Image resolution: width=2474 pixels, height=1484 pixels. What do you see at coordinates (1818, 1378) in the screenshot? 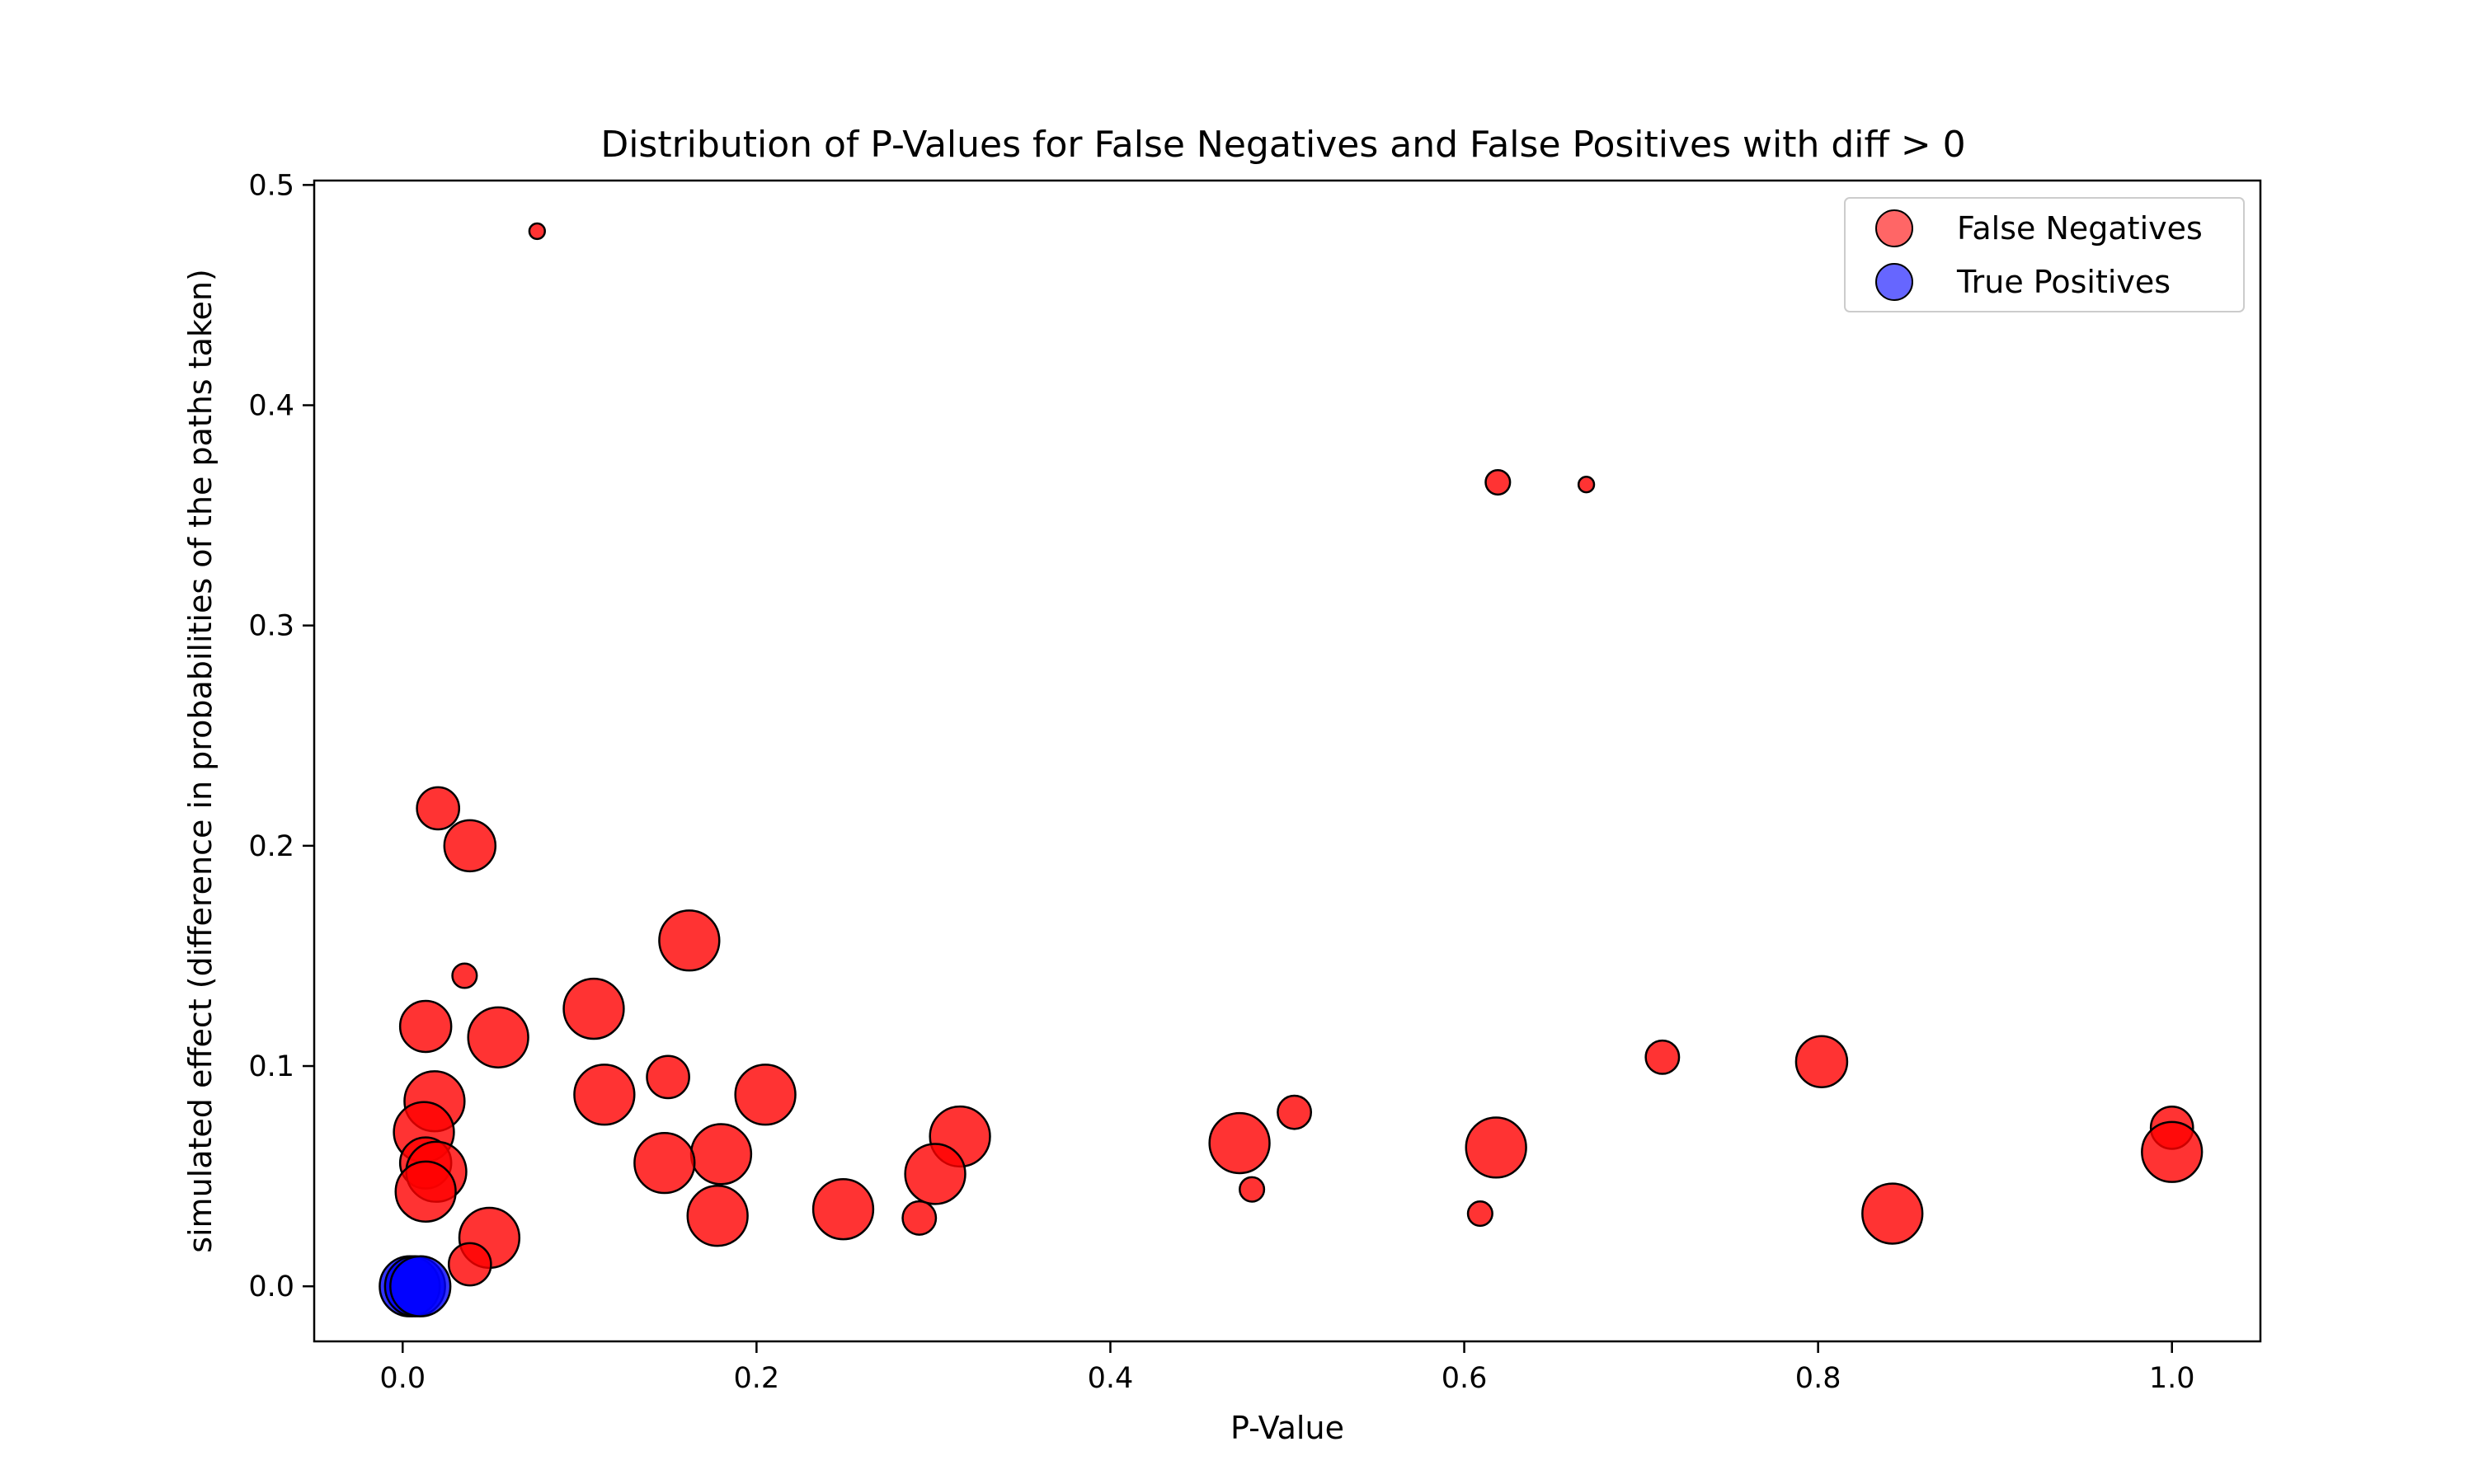
I see `x-tick-label: 0.8` at bounding box center [1818, 1378].